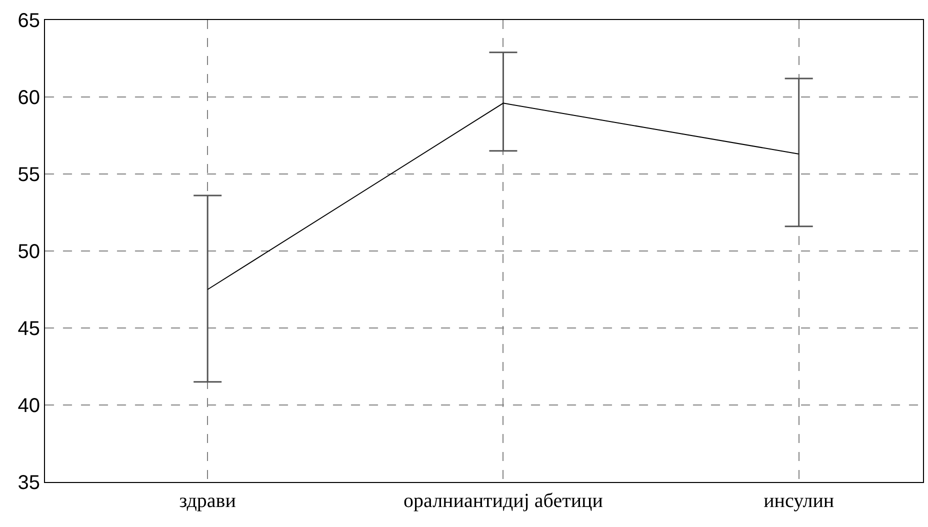 The image size is (928, 527). I want to click on y-tick-label: 40, so click(29, 406).